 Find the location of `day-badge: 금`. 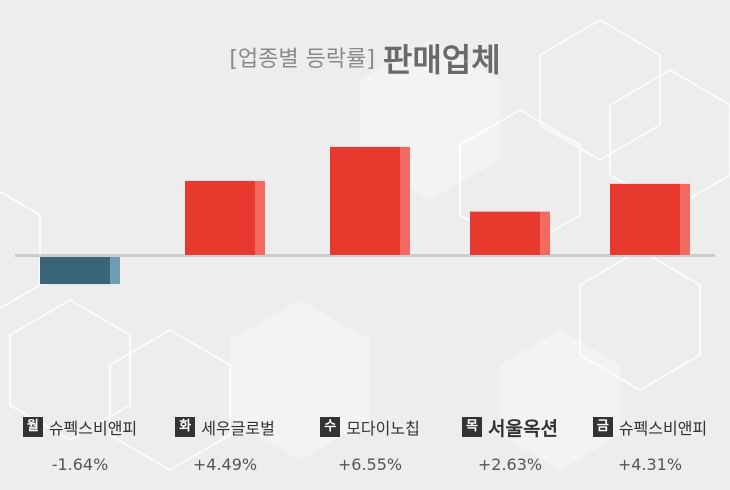

day-badge: 금 is located at coordinates (602, 427).